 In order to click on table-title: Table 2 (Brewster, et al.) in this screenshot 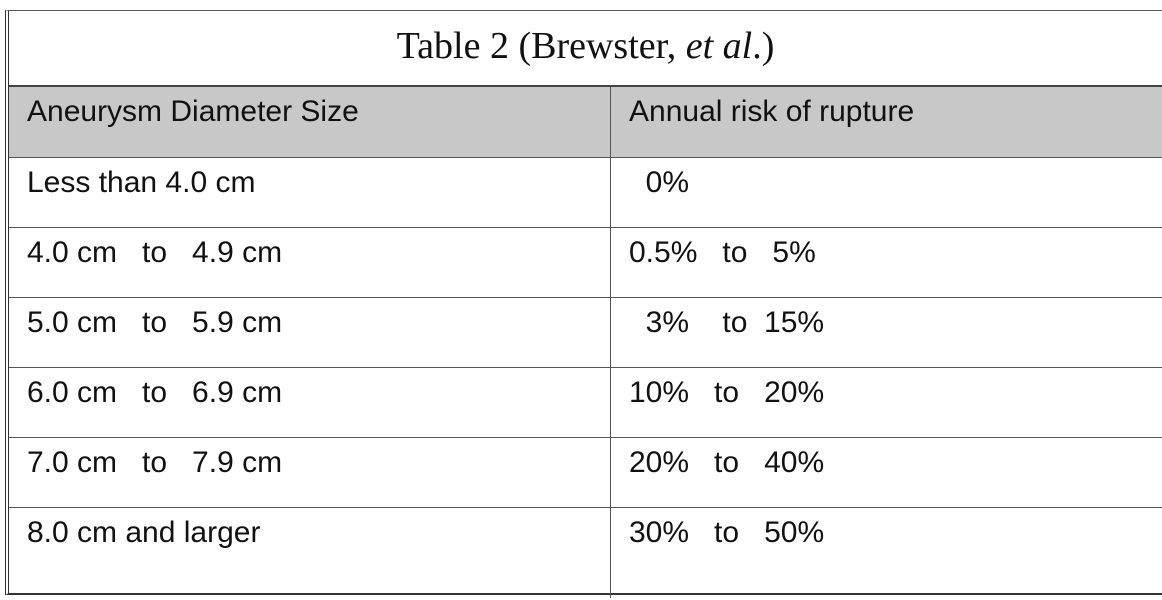, I will do `click(585, 49)`.